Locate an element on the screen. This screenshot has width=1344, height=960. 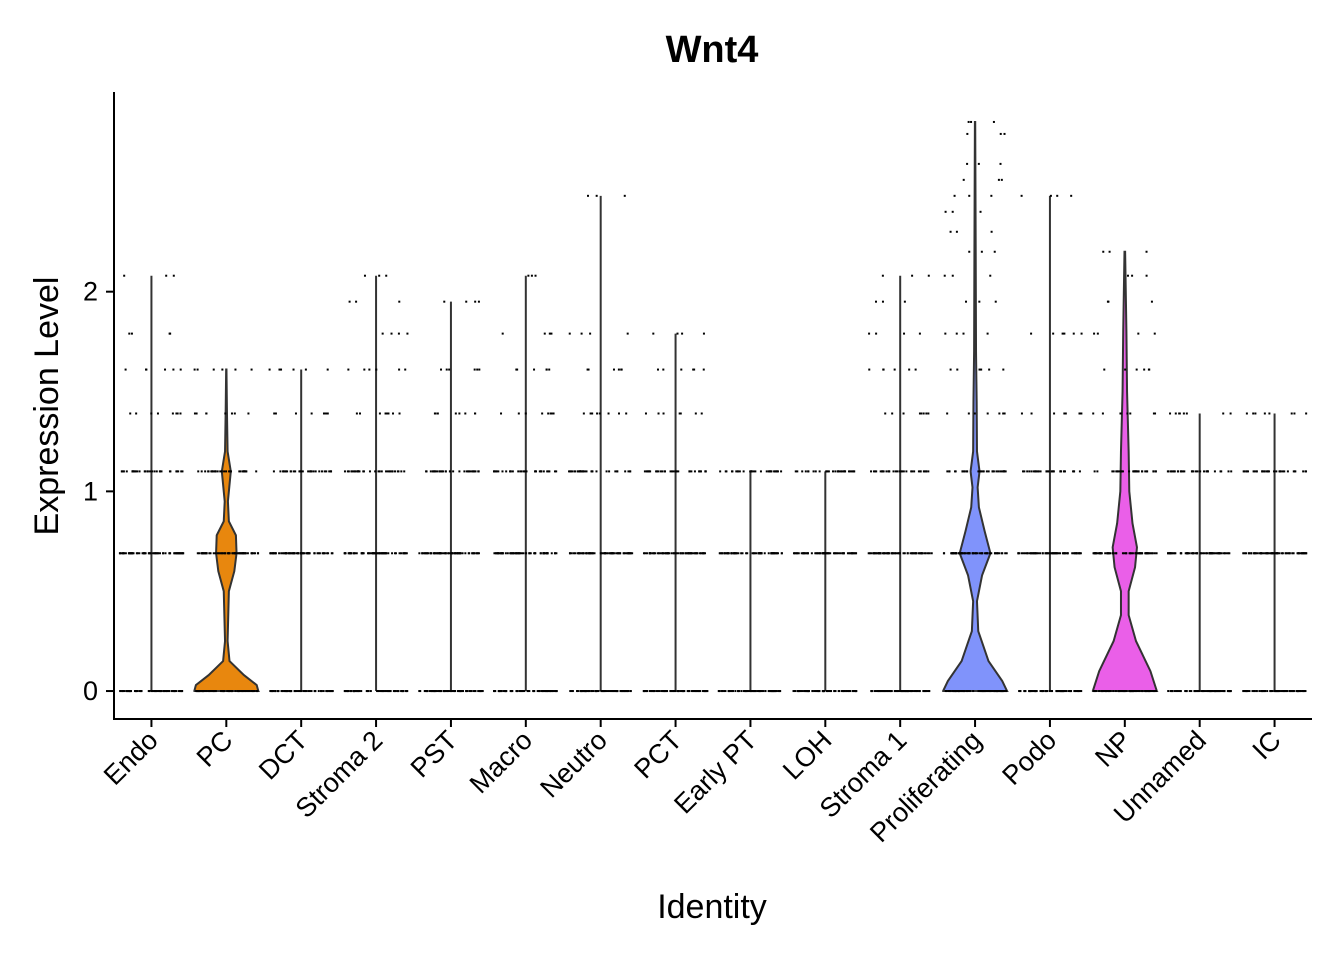
x-tick-label: NP is located at coordinates (1113, 749).